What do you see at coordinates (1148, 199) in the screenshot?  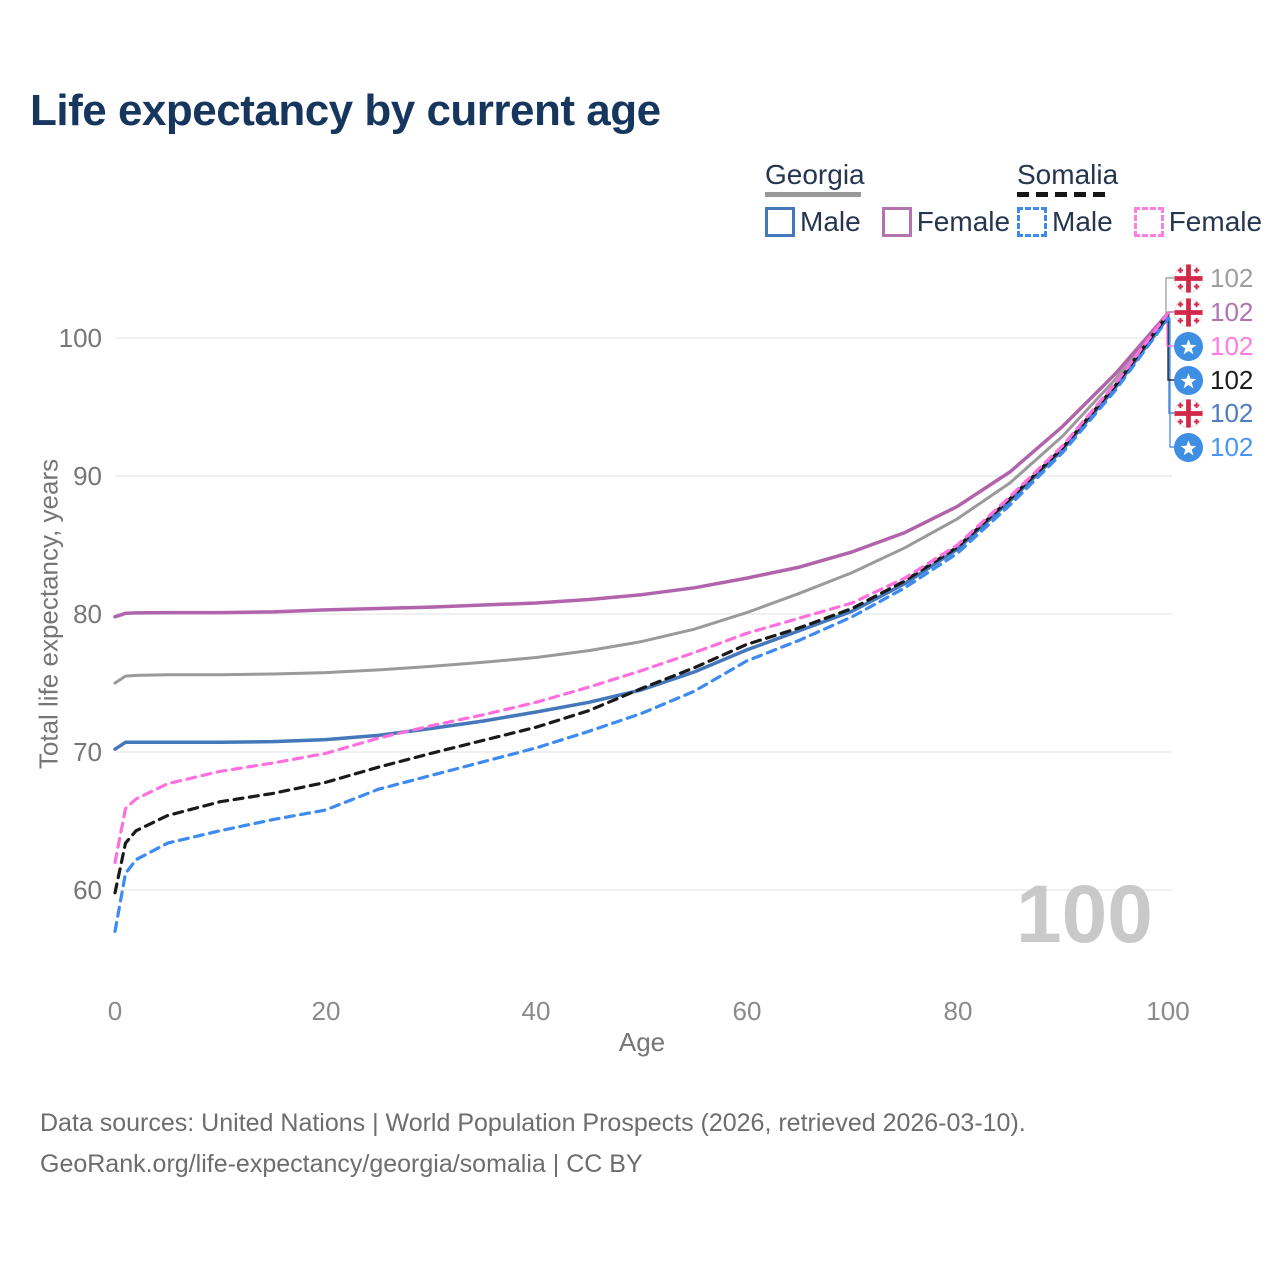 I see `legend-group-somalia: Somalia Male Female` at bounding box center [1148, 199].